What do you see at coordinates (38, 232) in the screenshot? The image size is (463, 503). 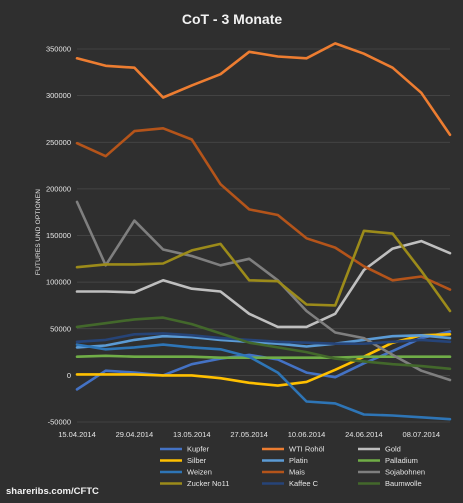 I see `y-axis-label: FUTURES UND OPTIONEN` at bounding box center [38, 232].